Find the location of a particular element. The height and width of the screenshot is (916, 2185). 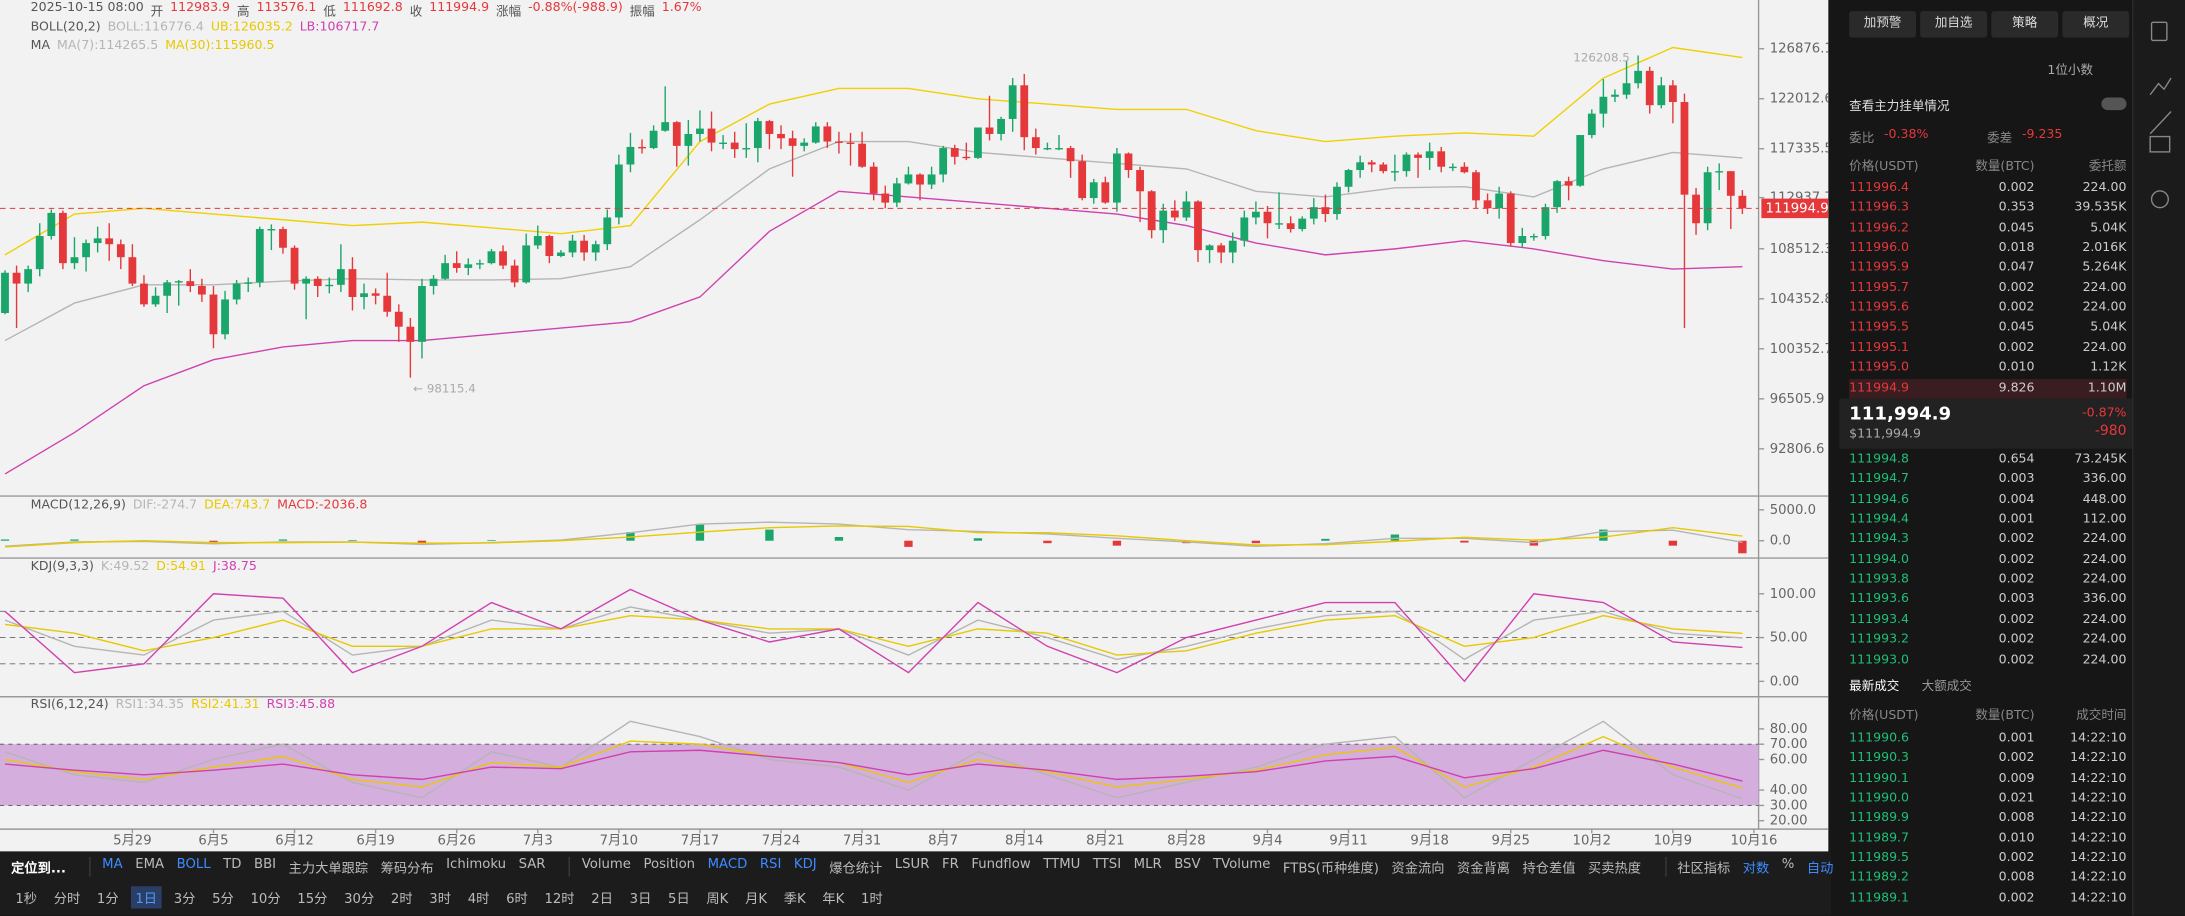

indicator-tab: TTMU is located at coordinates (1062, 864).